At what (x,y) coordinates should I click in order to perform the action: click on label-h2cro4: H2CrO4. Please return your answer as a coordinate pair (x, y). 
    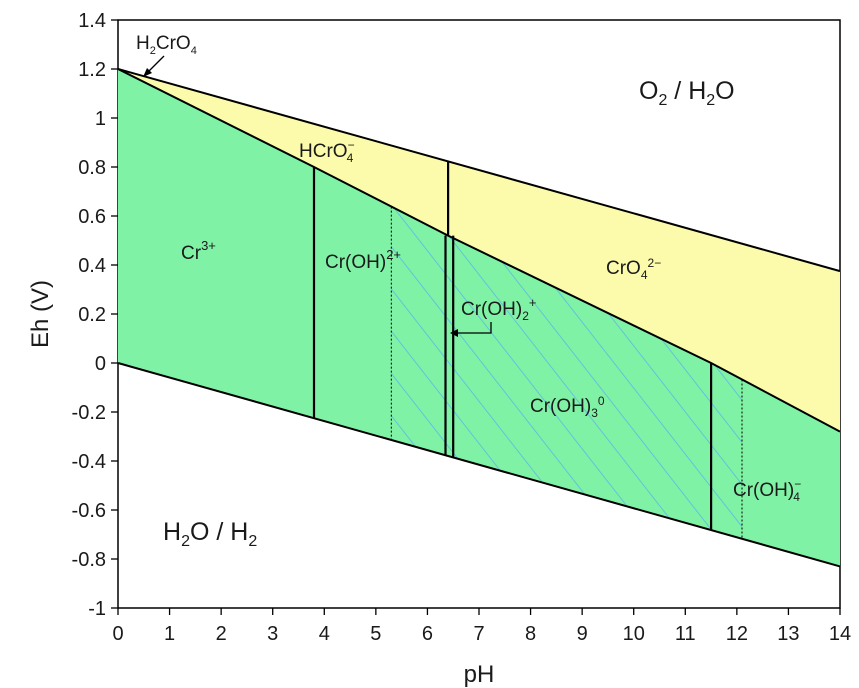
    Looking at the image, I should click on (166, 55).